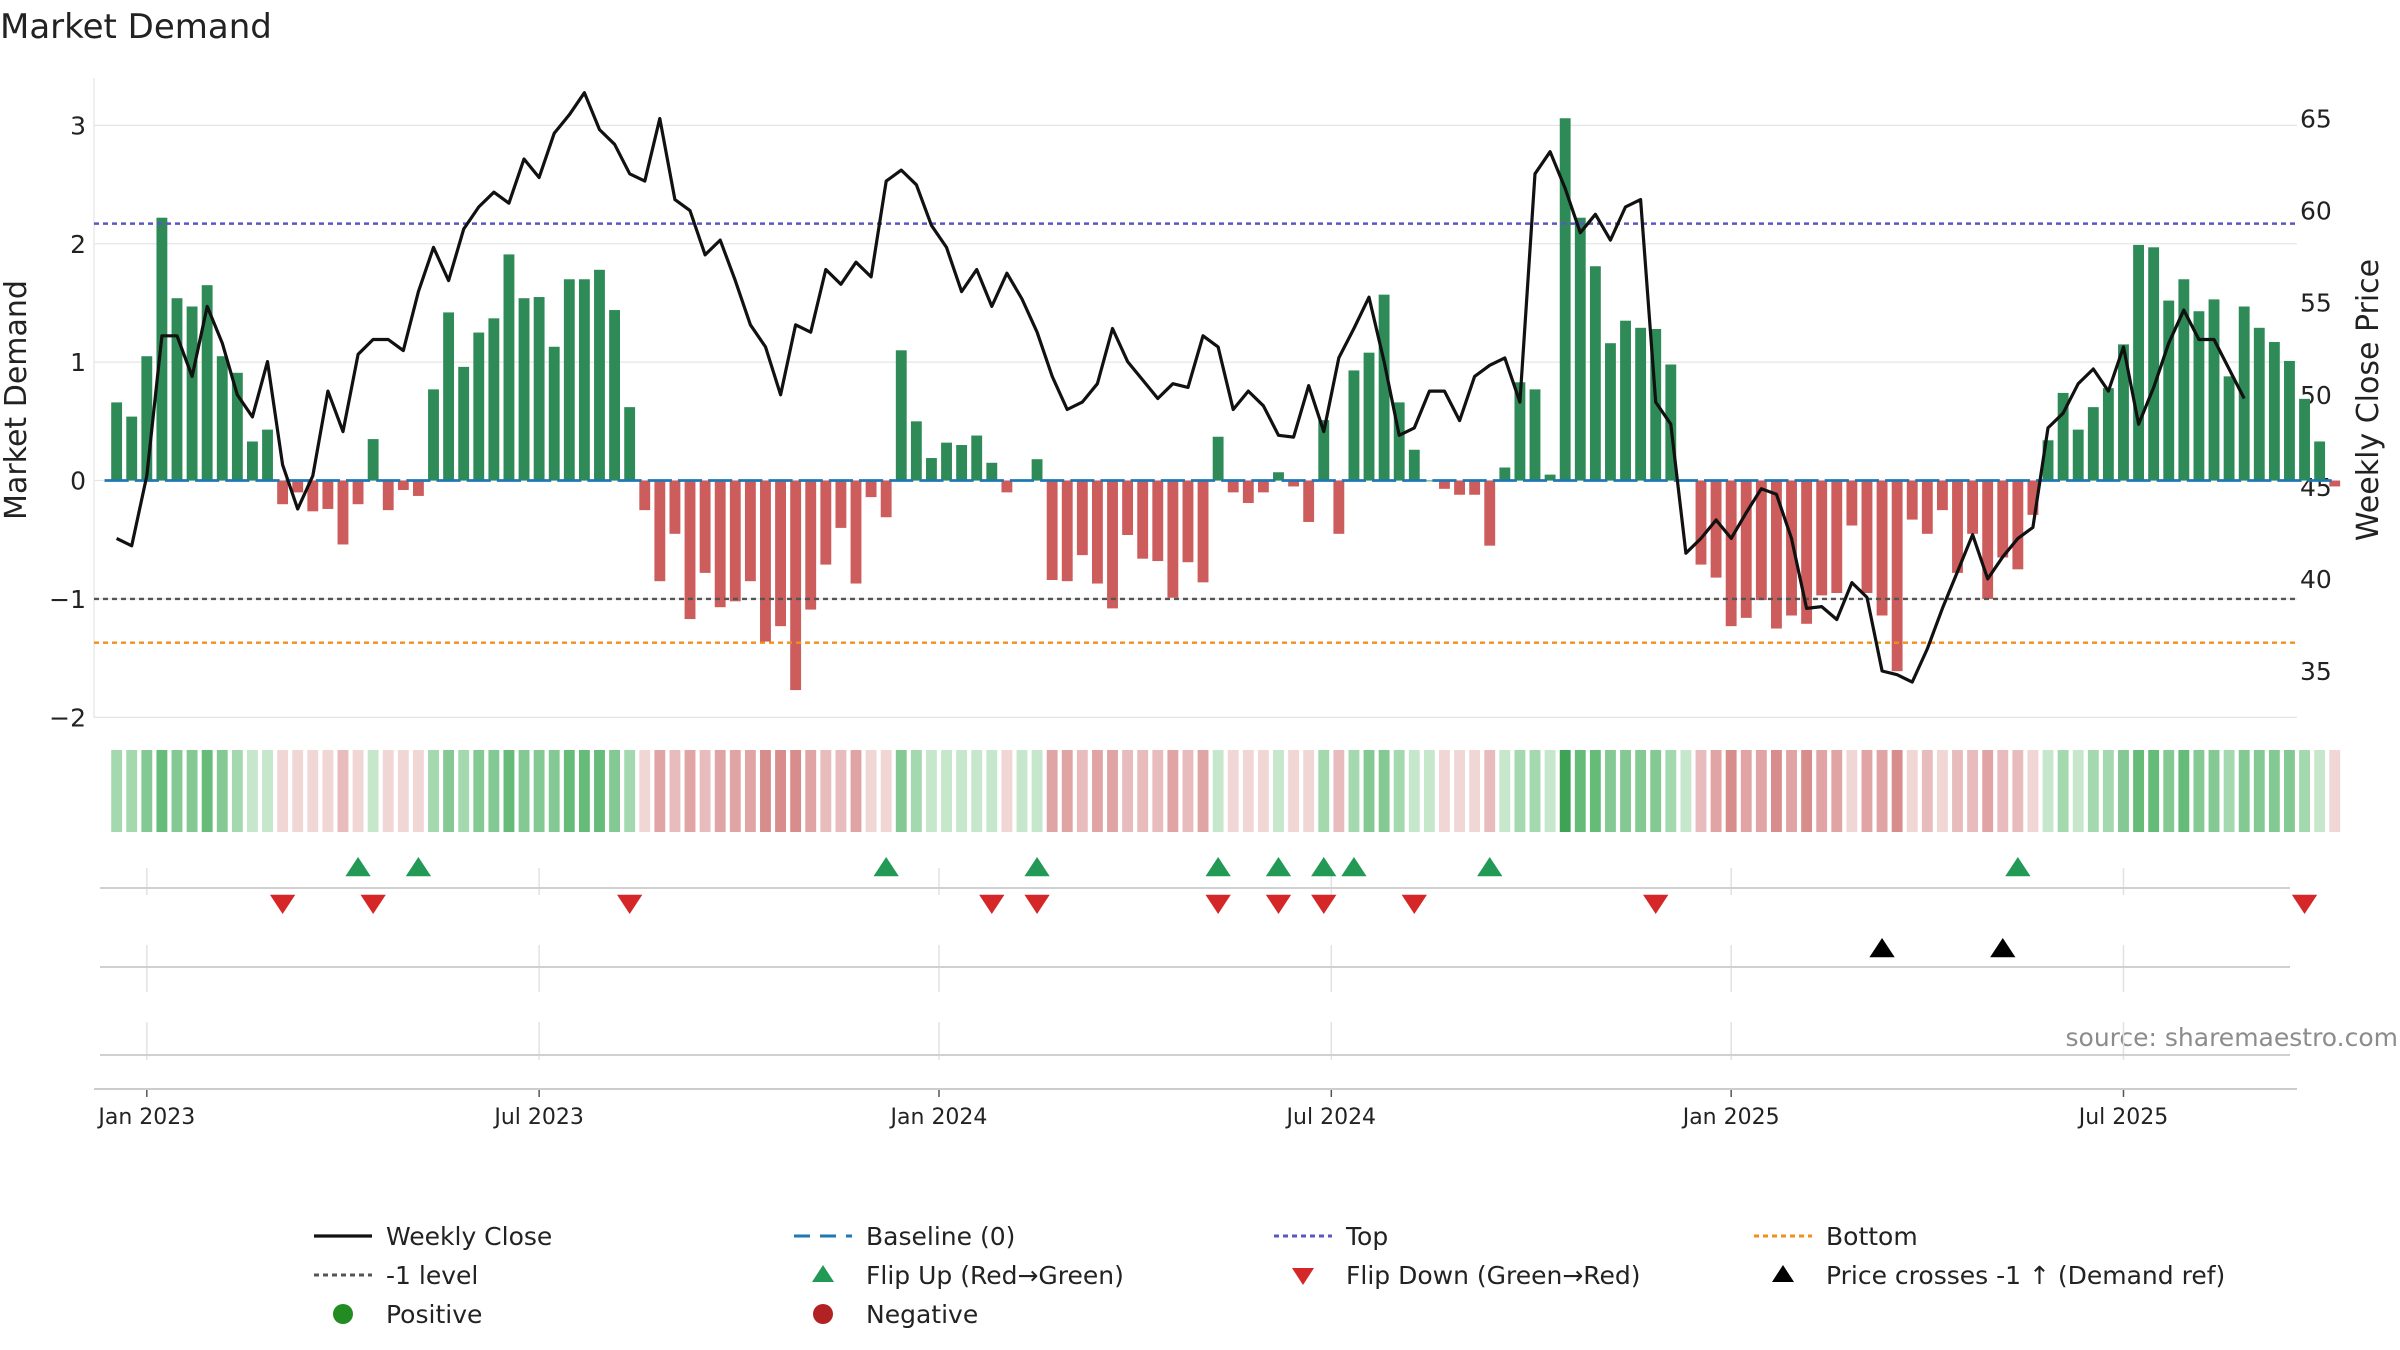 This screenshot has width=2400, height=1350. What do you see at coordinates (78, 244) in the screenshot?
I see `y-tick-label: 2` at bounding box center [78, 244].